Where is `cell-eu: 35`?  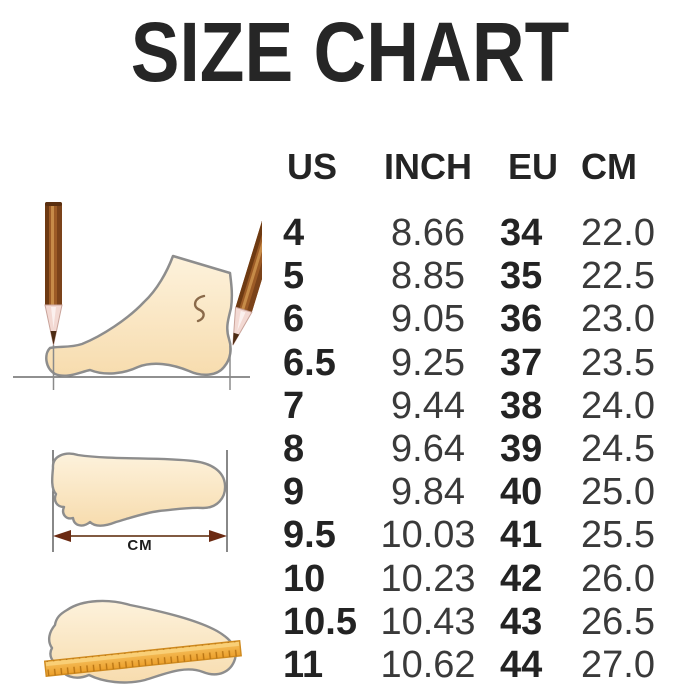 cell-eu: 35 is located at coordinates (521, 276).